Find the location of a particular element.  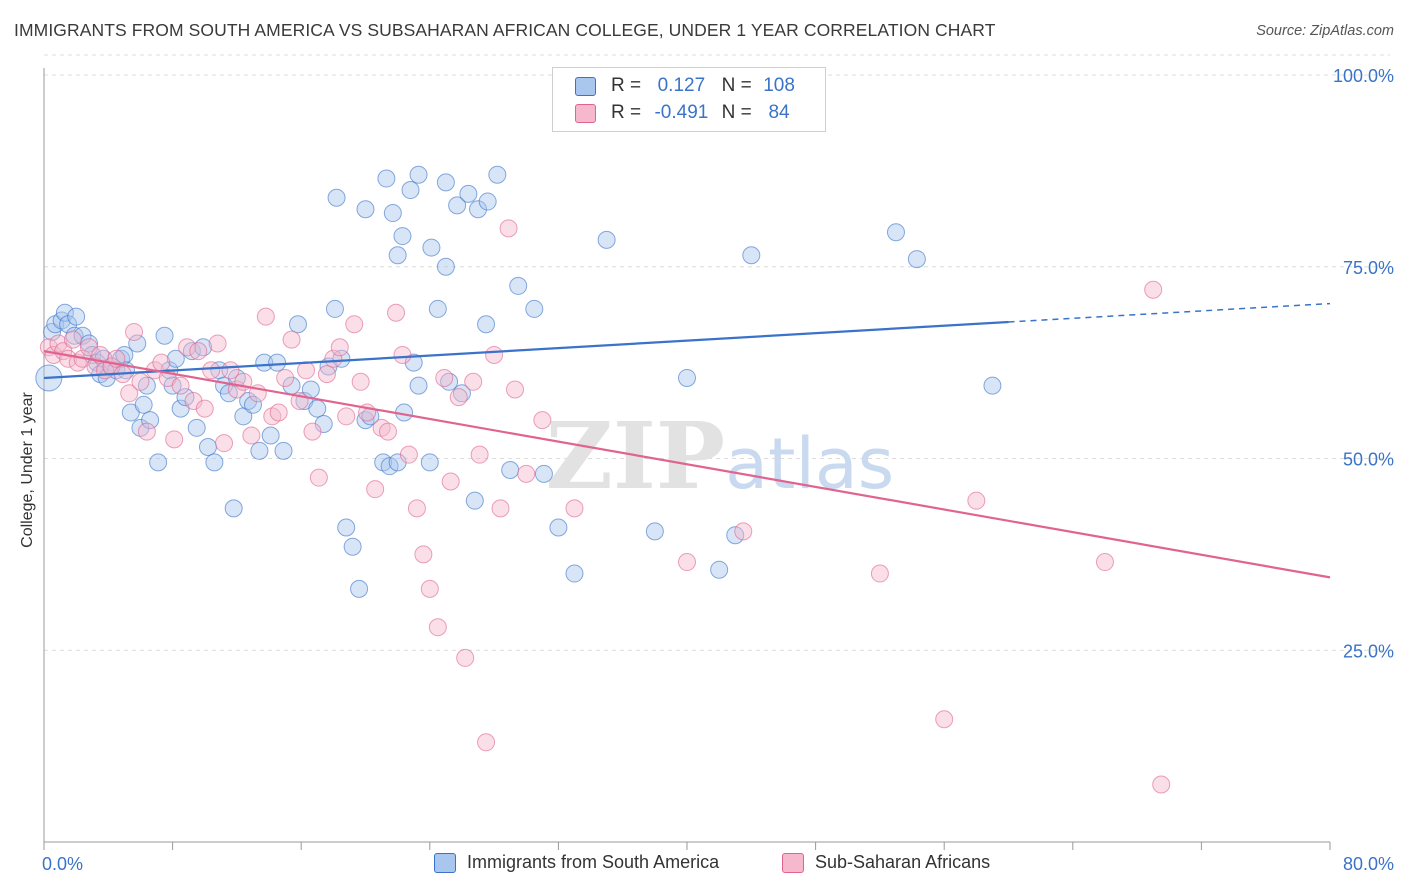

correlation-legend: R = 0.127 N = 108 R = -0.491 N = 84 is located at coordinates (689, 99).